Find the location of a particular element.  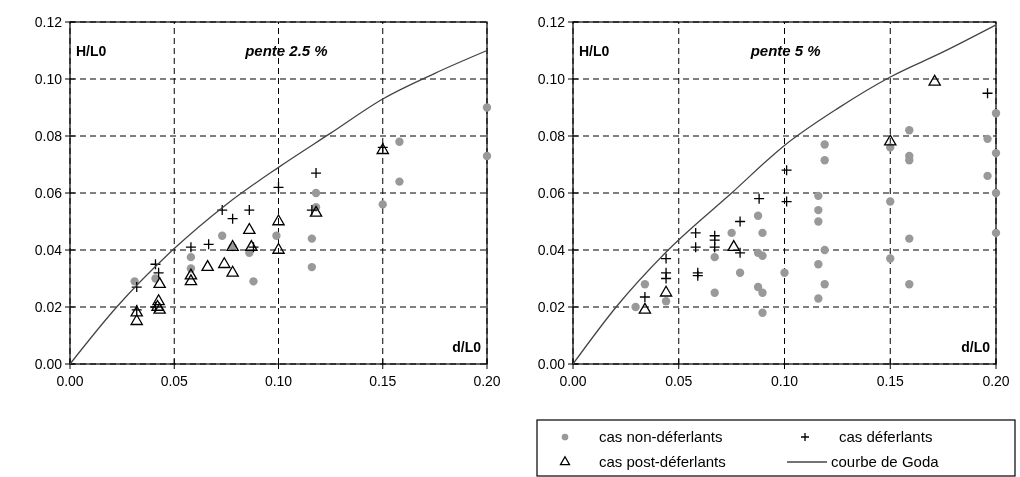

legend-label: courbe de Goda is located at coordinates (885, 462).